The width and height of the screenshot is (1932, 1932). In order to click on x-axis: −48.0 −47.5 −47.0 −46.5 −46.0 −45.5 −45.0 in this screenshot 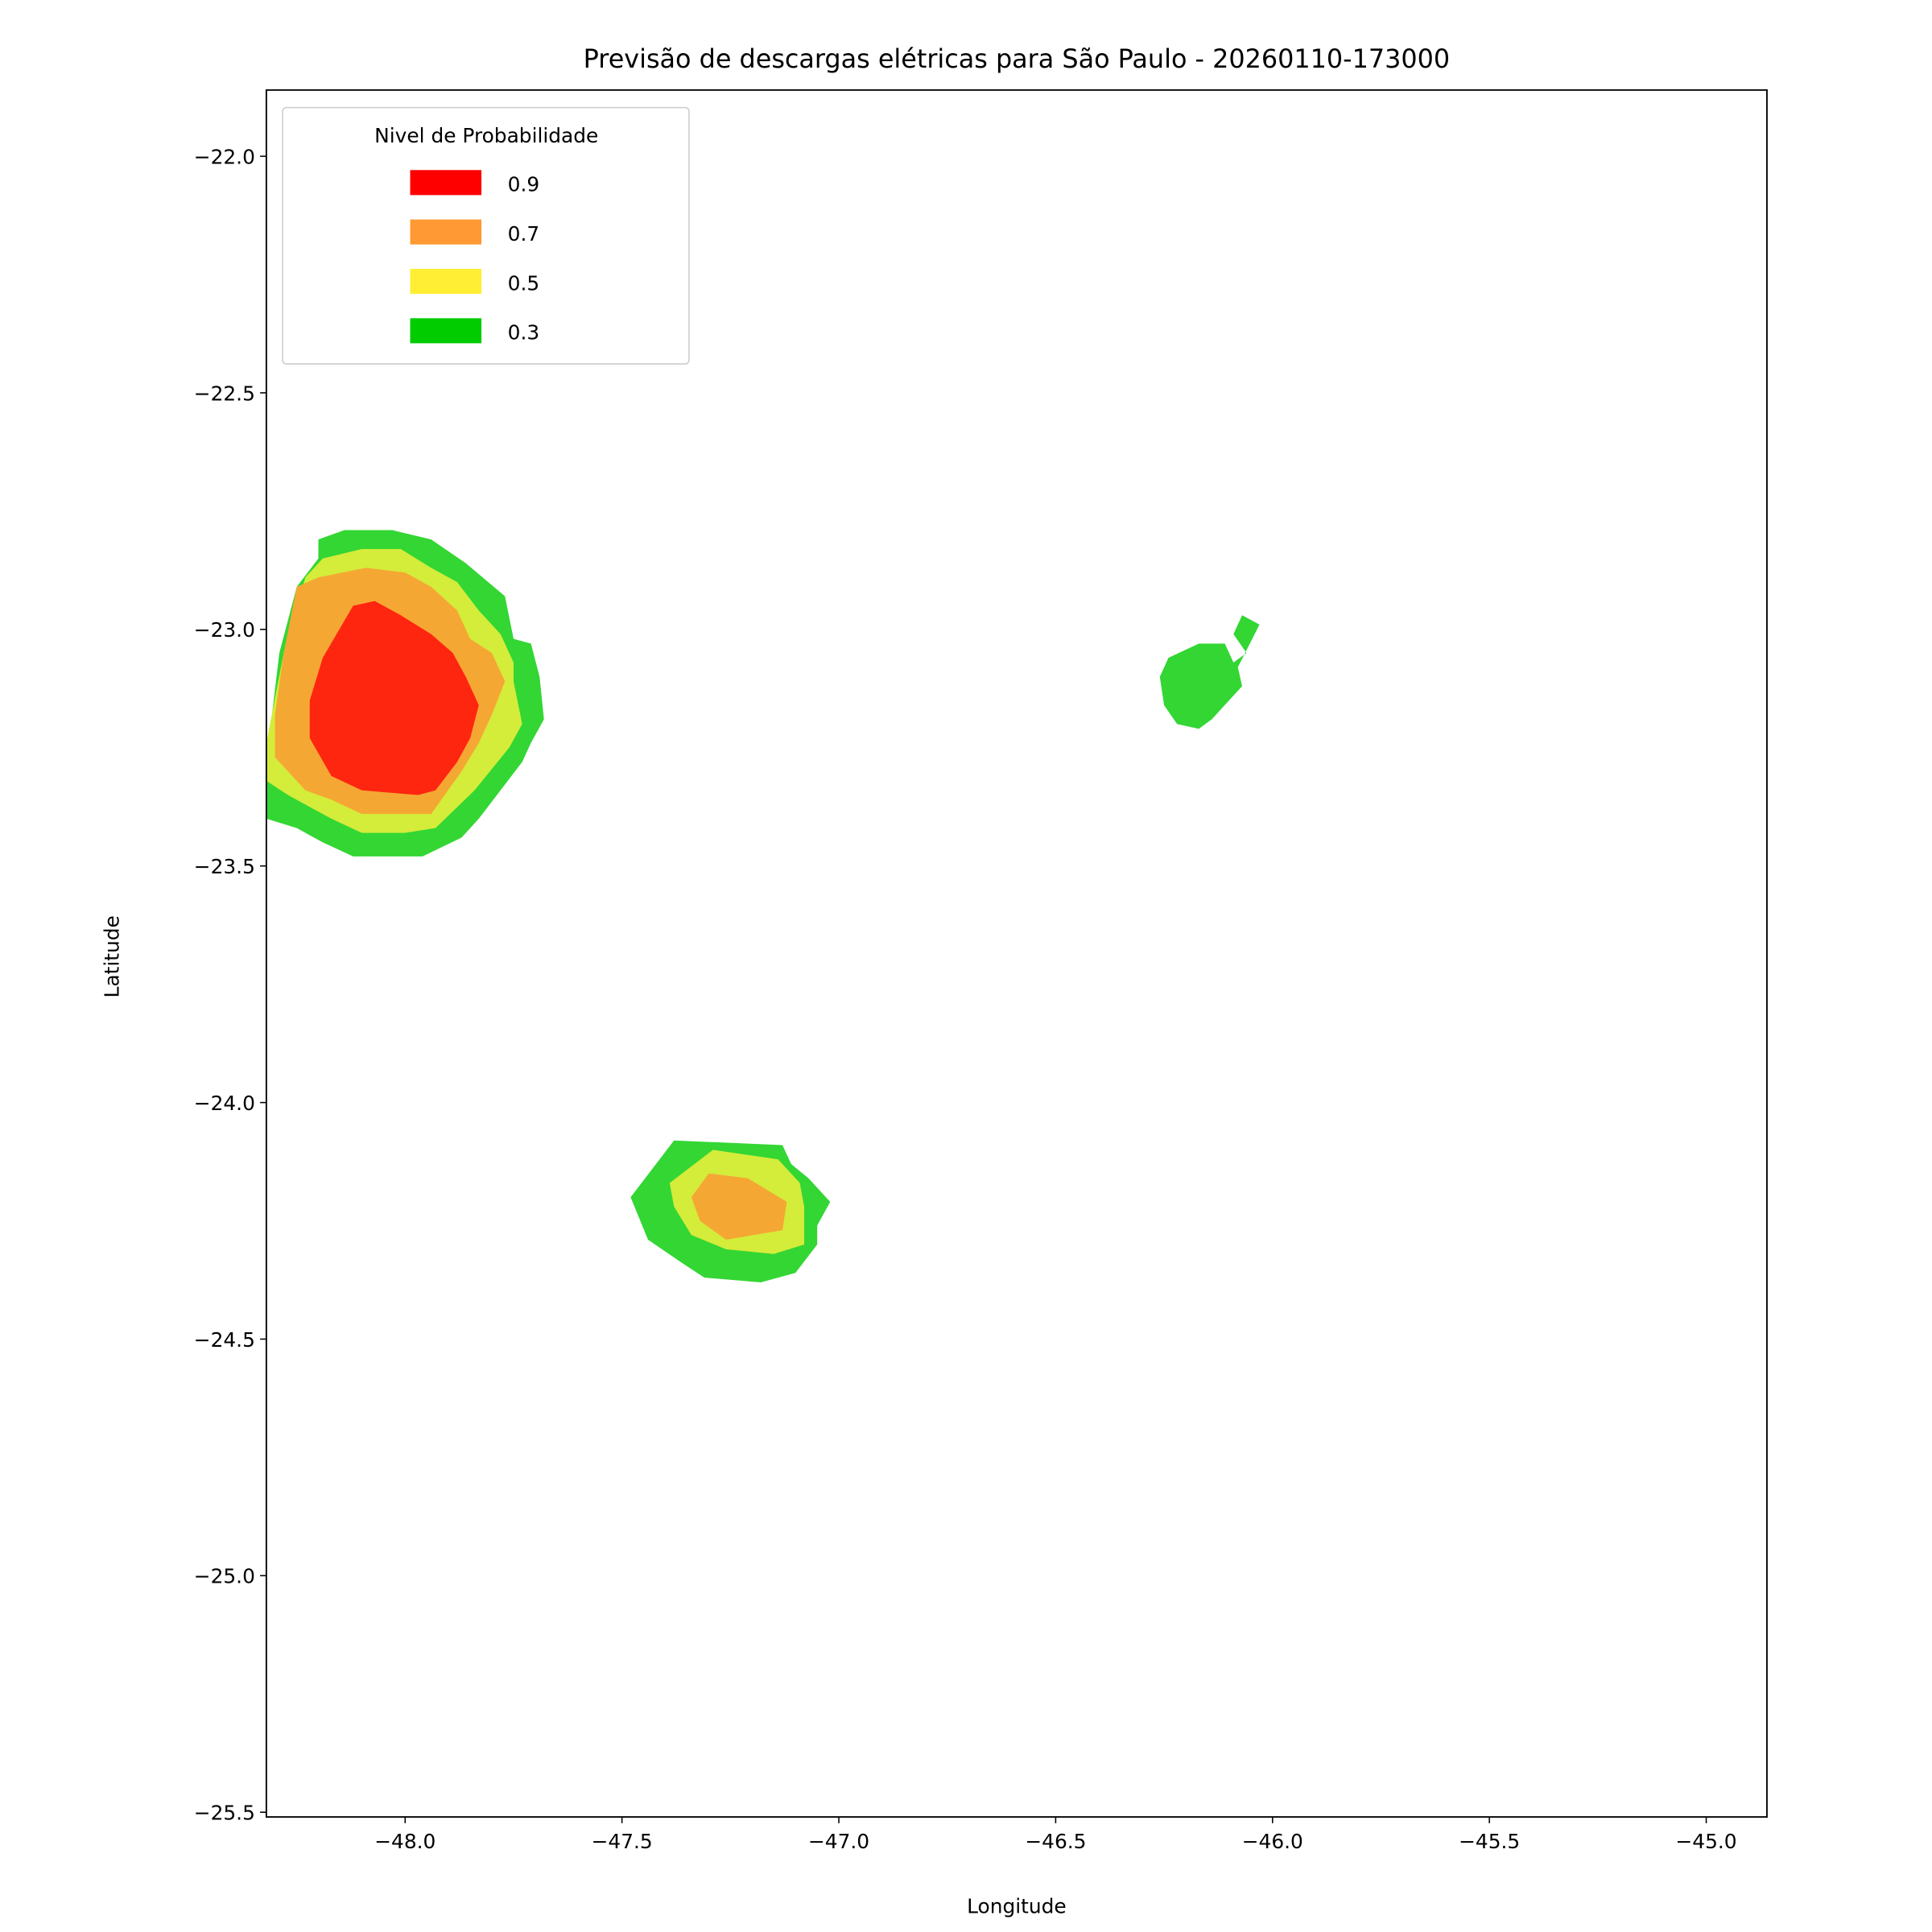, I will do `click(1055, 1835)`.